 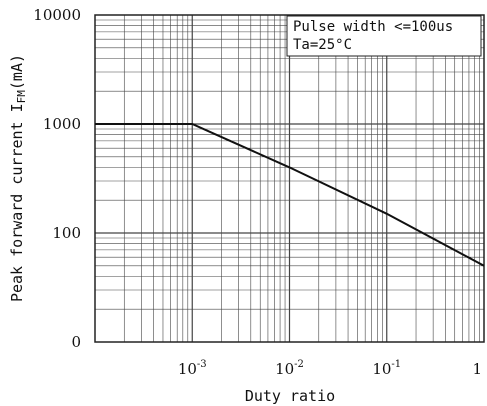 What do you see at coordinates (330, 368) in the screenshot?
I see `x-tick-labels: 10⁻³ 10⁻² 10⁻¹ 1` at bounding box center [330, 368].